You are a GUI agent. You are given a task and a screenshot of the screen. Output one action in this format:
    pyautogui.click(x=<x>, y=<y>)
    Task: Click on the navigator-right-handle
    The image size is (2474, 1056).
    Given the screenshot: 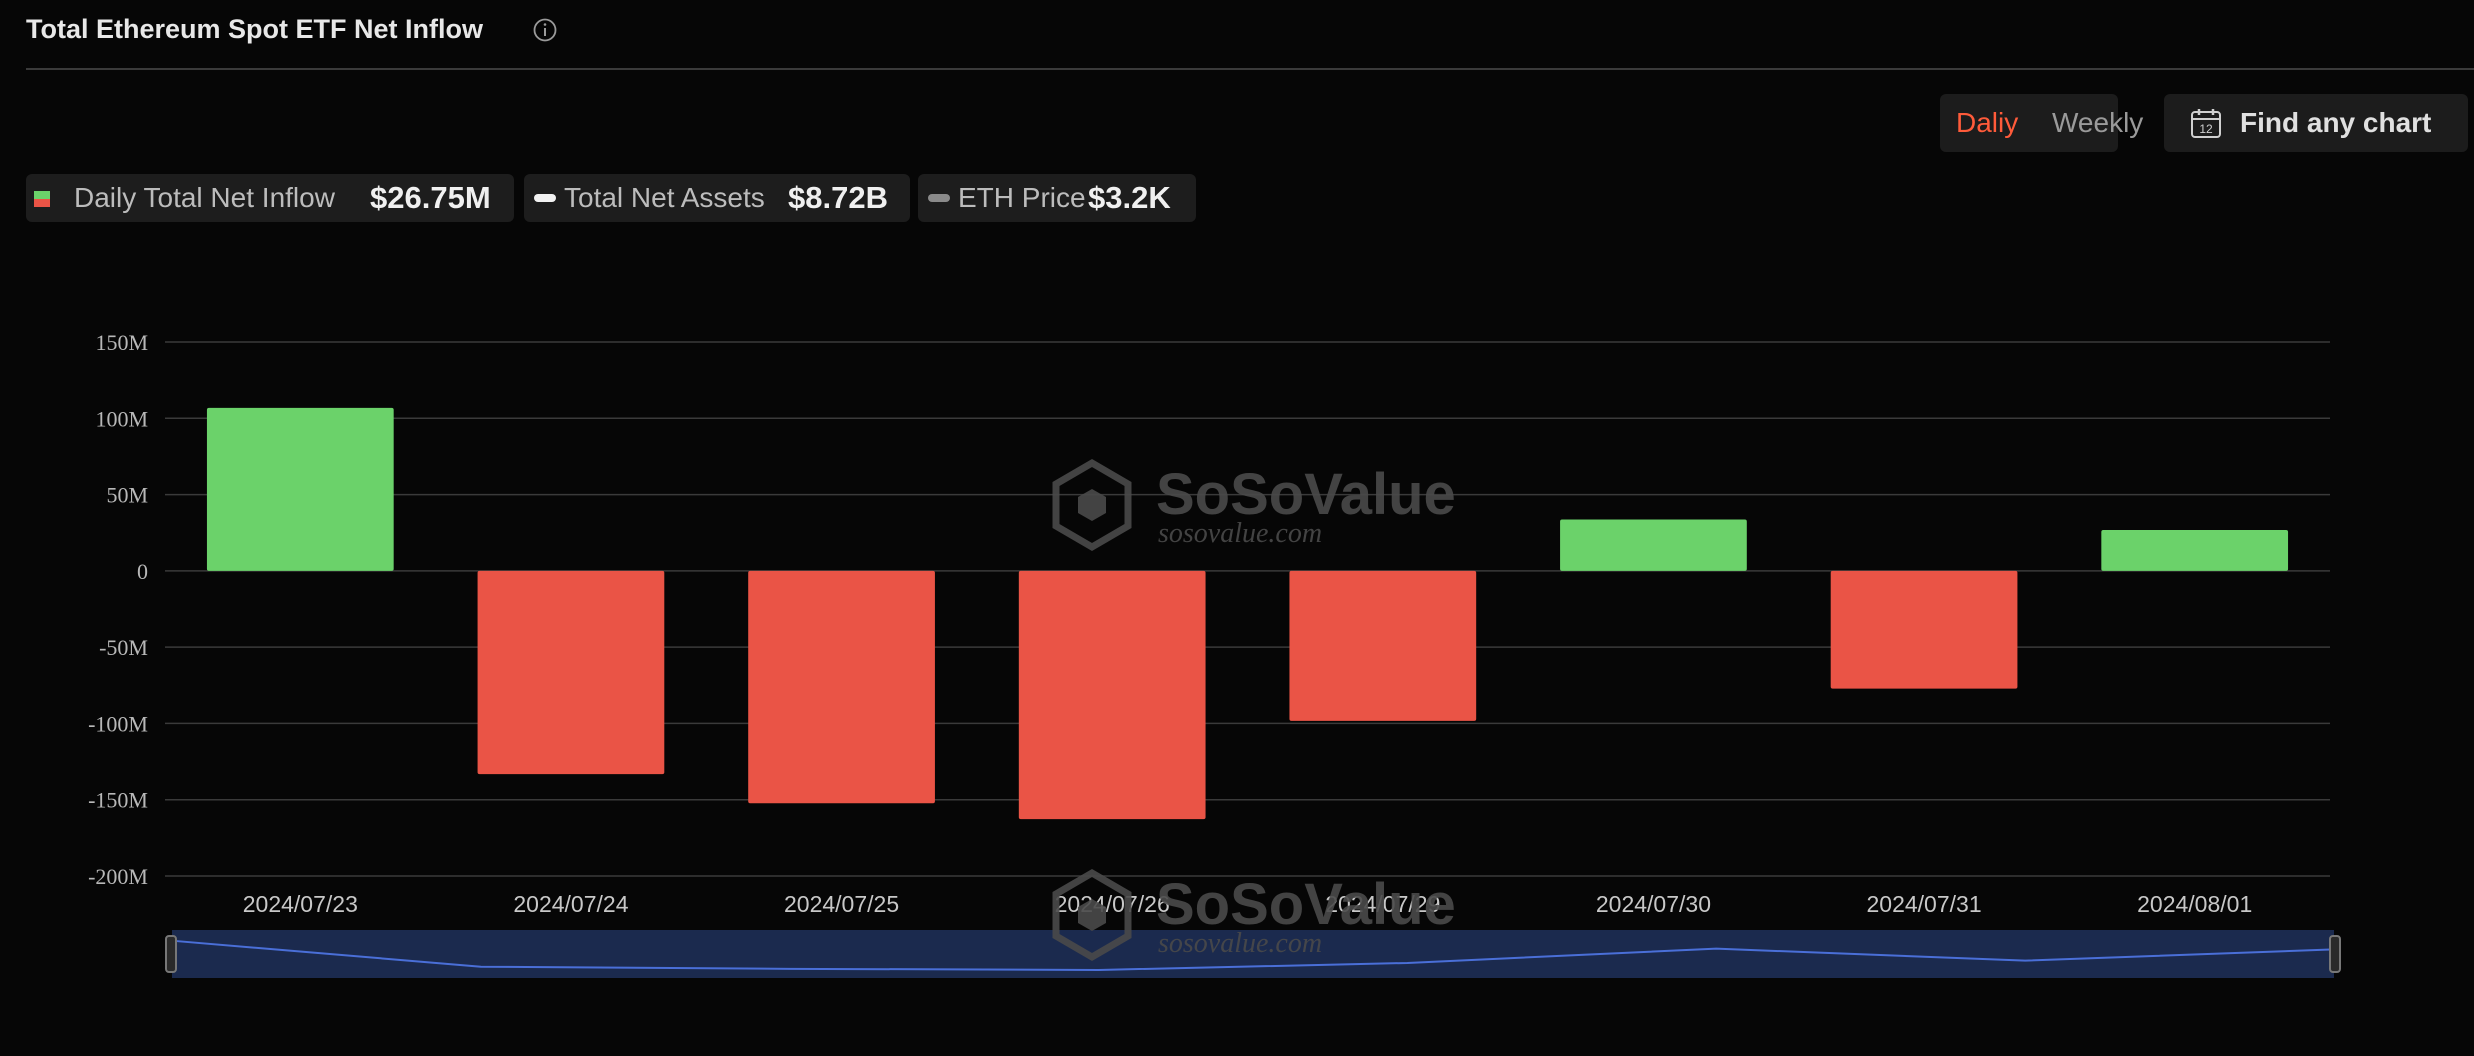 What is the action you would take?
    pyautogui.click(x=2335, y=954)
    